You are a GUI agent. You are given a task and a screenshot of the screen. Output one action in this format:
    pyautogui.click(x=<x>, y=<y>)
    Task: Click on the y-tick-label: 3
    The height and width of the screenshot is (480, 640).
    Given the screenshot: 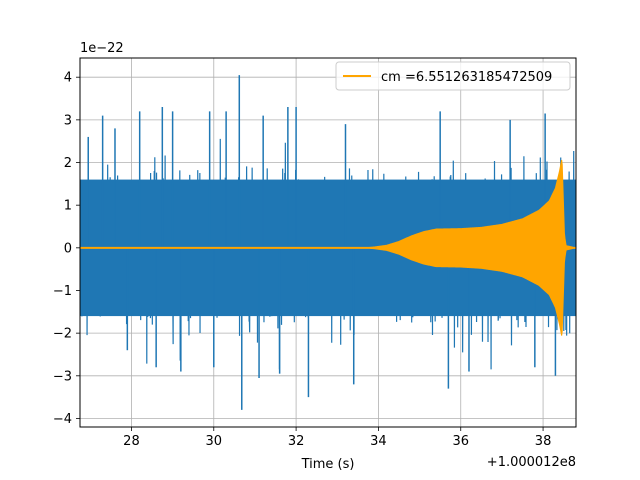 What is the action you would take?
    pyautogui.click(x=68, y=120)
    